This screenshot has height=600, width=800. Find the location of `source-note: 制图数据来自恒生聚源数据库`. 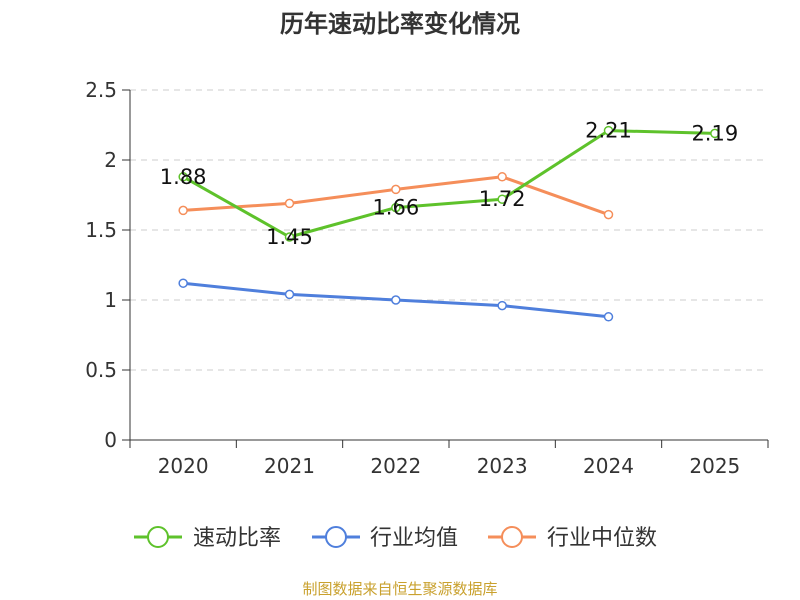

source-note: 制图数据来自恒生聚源数据库 is located at coordinates (399, 589).